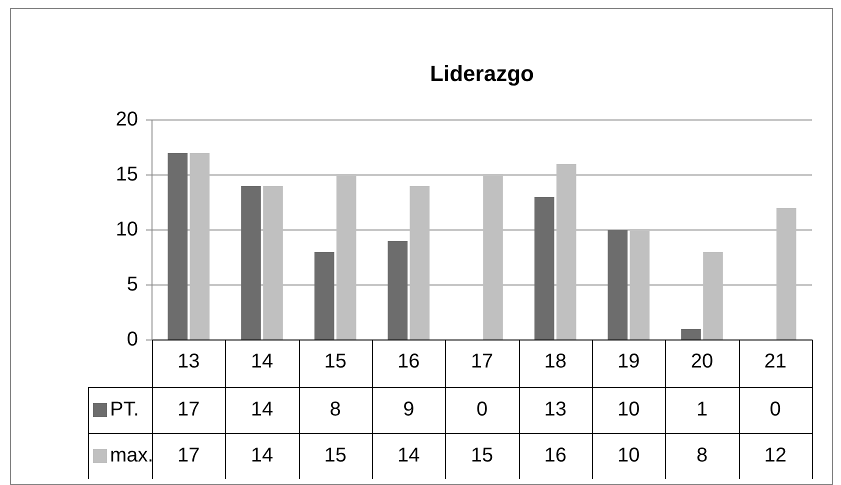 This screenshot has height=485, width=841. Describe the element at coordinates (132, 455) in the screenshot. I see `legend-label: max.` at that location.